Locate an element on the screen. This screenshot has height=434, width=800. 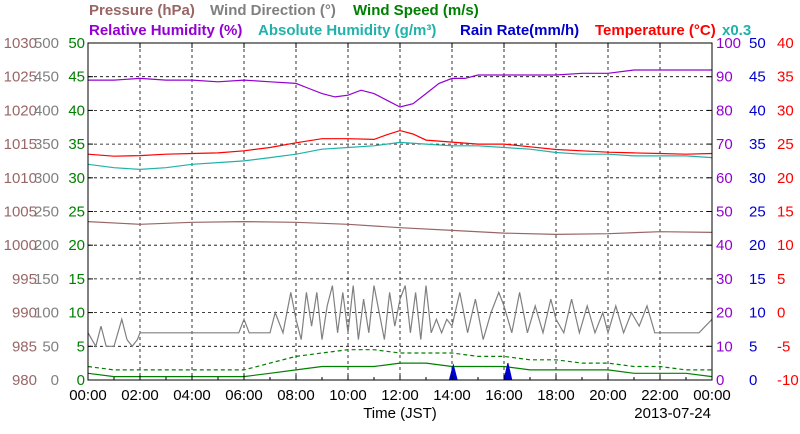
pressure-tick-label: 985 is located at coordinates (24, 346).